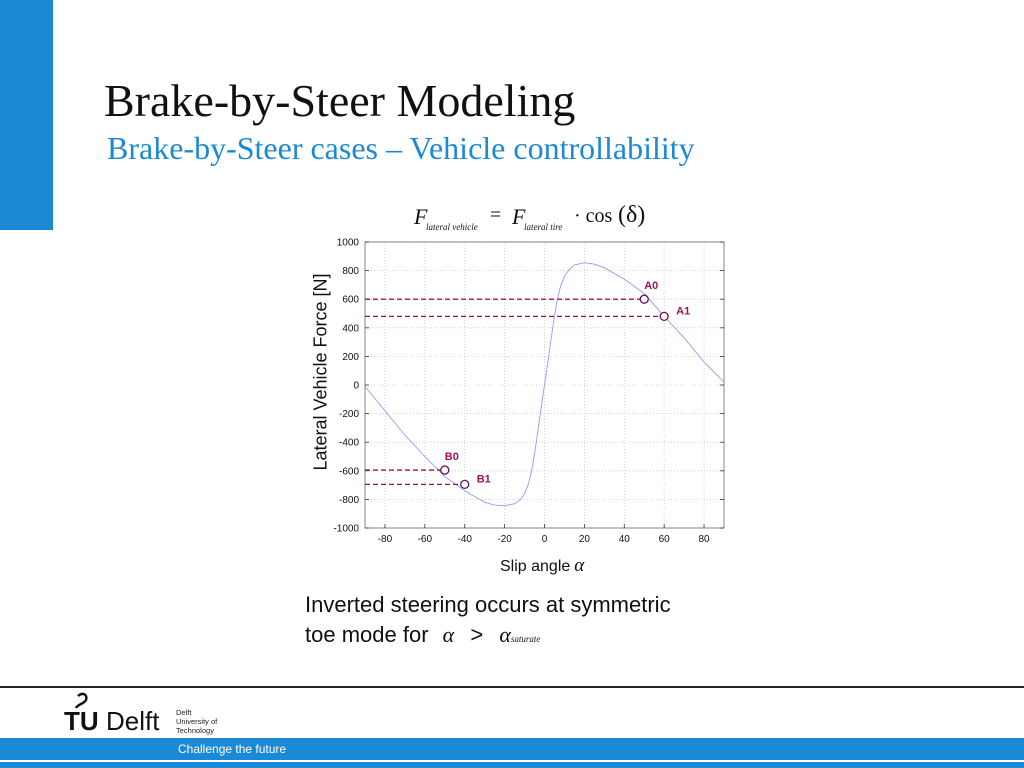 This screenshot has height=768, width=1024. What do you see at coordinates (545, 539) in the screenshot?
I see `x-tick-label: 0` at bounding box center [545, 539].